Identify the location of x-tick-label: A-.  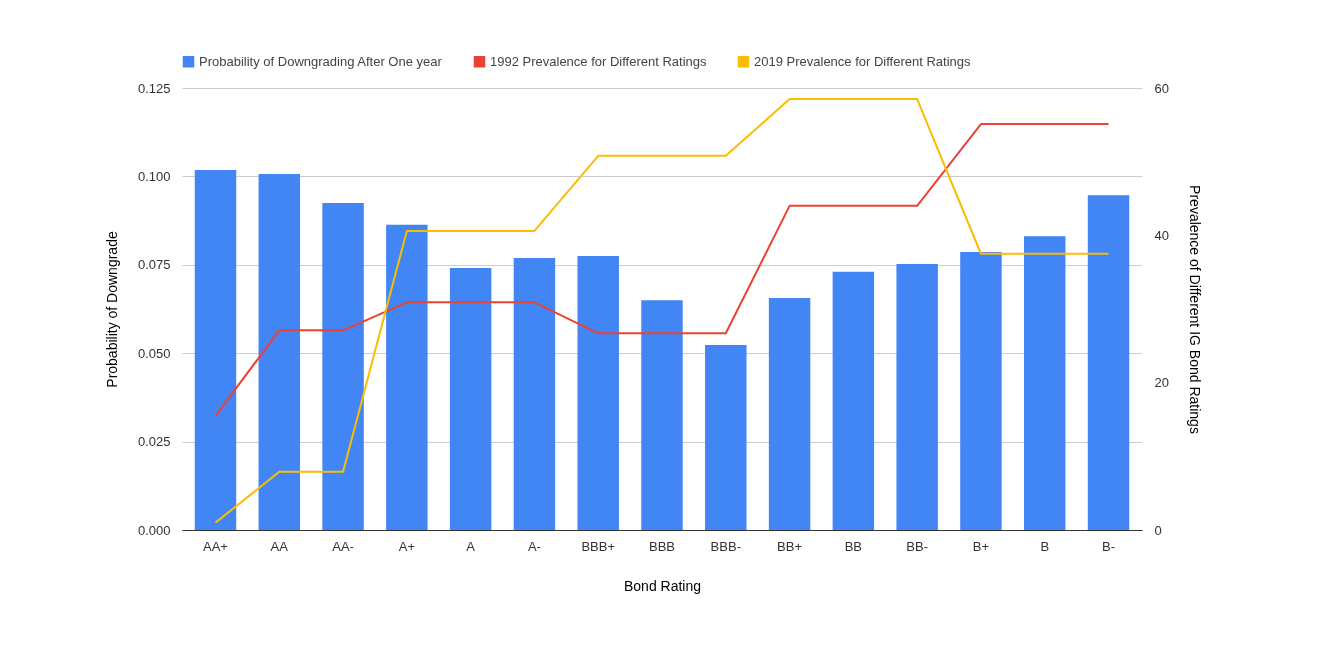
(534, 546).